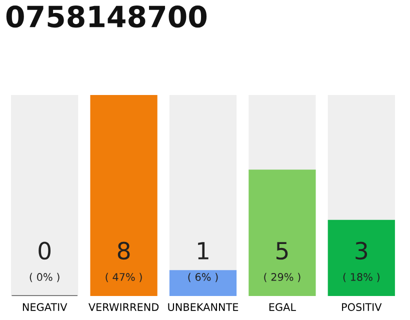 Image resolution: width=410 pixels, height=320 pixels. I want to click on x-tick-label: EGAL, so click(282, 307).